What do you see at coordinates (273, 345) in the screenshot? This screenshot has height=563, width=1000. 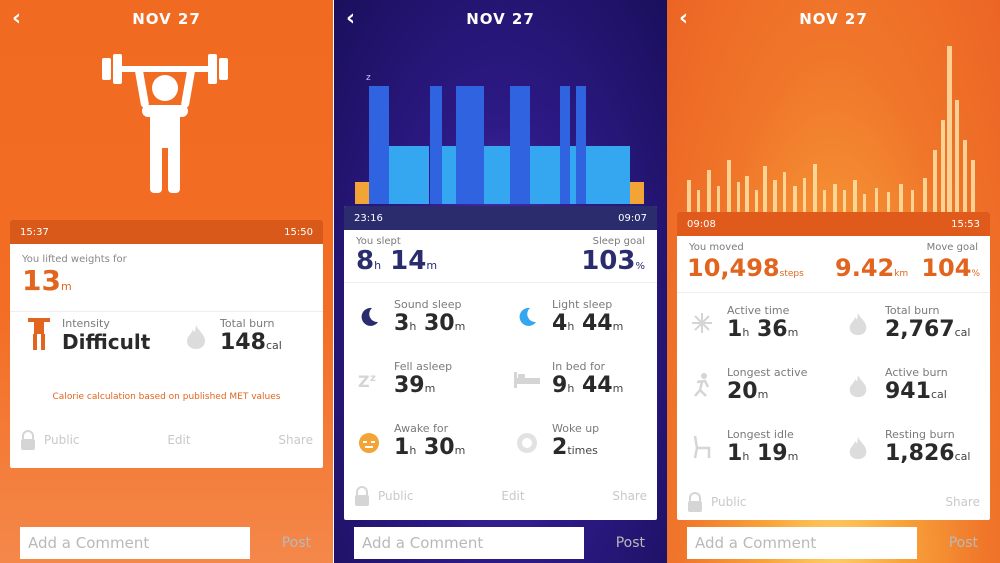 I see `burn-unit: cal` at bounding box center [273, 345].